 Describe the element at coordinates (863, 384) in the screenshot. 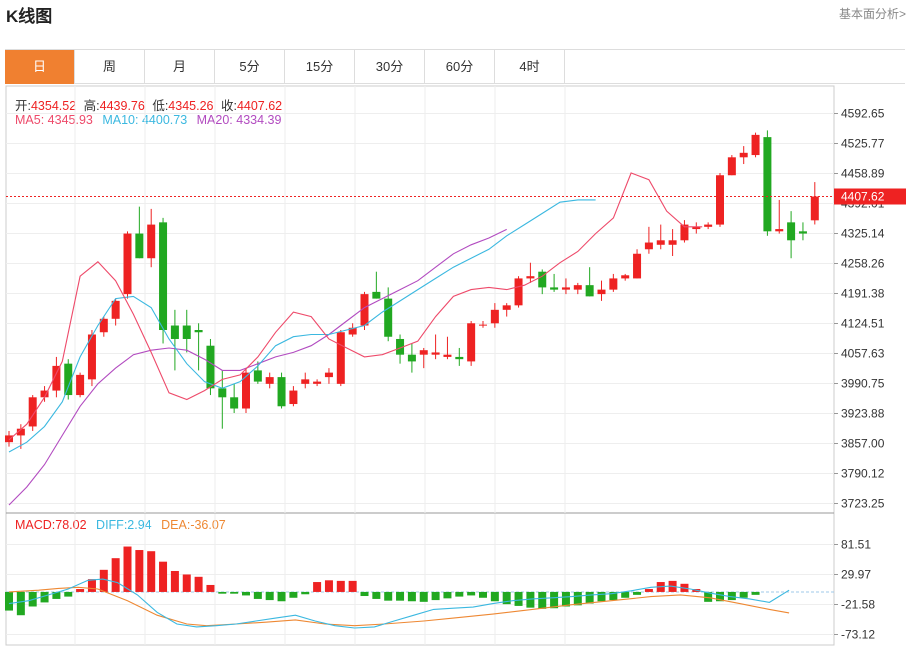

I see `y-tick-label: 3990.75` at that location.